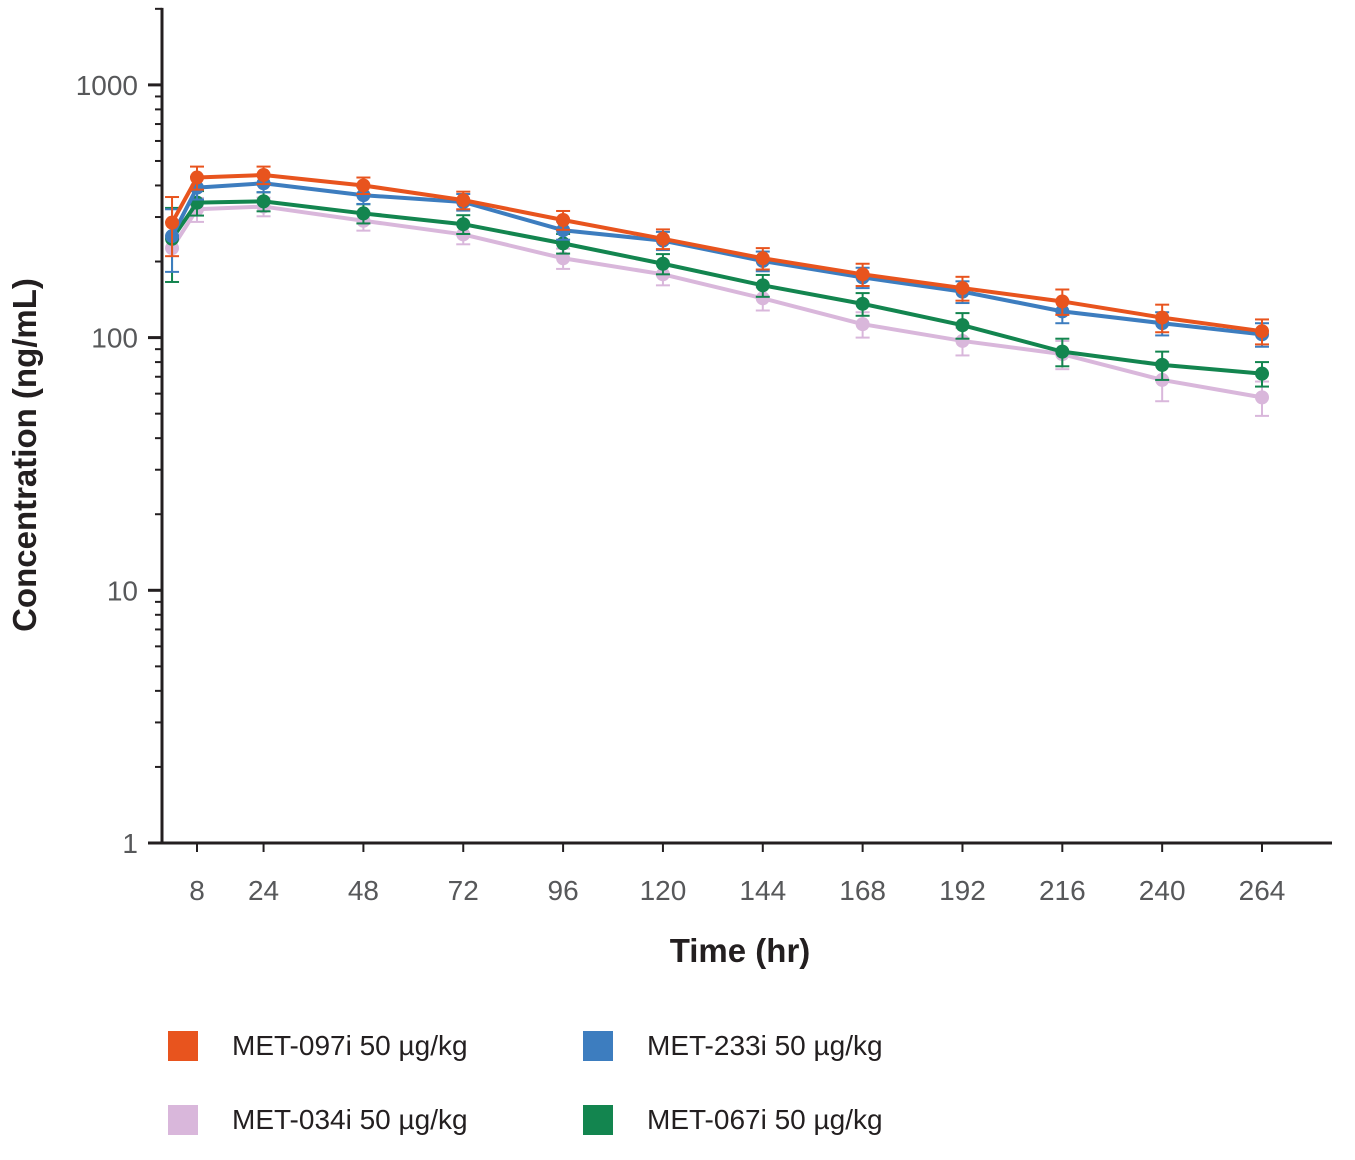 The height and width of the screenshot is (1160, 1355). What do you see at coordinates (663, 890) in the screenshot?
I see `x-tick-label: 120` at bounding box center [663, 890].